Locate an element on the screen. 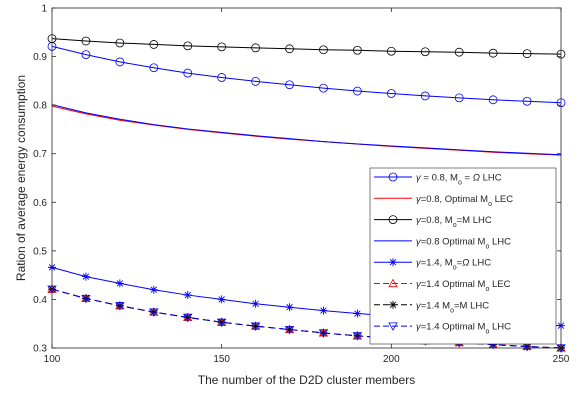 The width and height of the screenshot is (579, 393). legend-label: γ=1.4 Optimal Mo LEC is located at coordinates (463, 286).